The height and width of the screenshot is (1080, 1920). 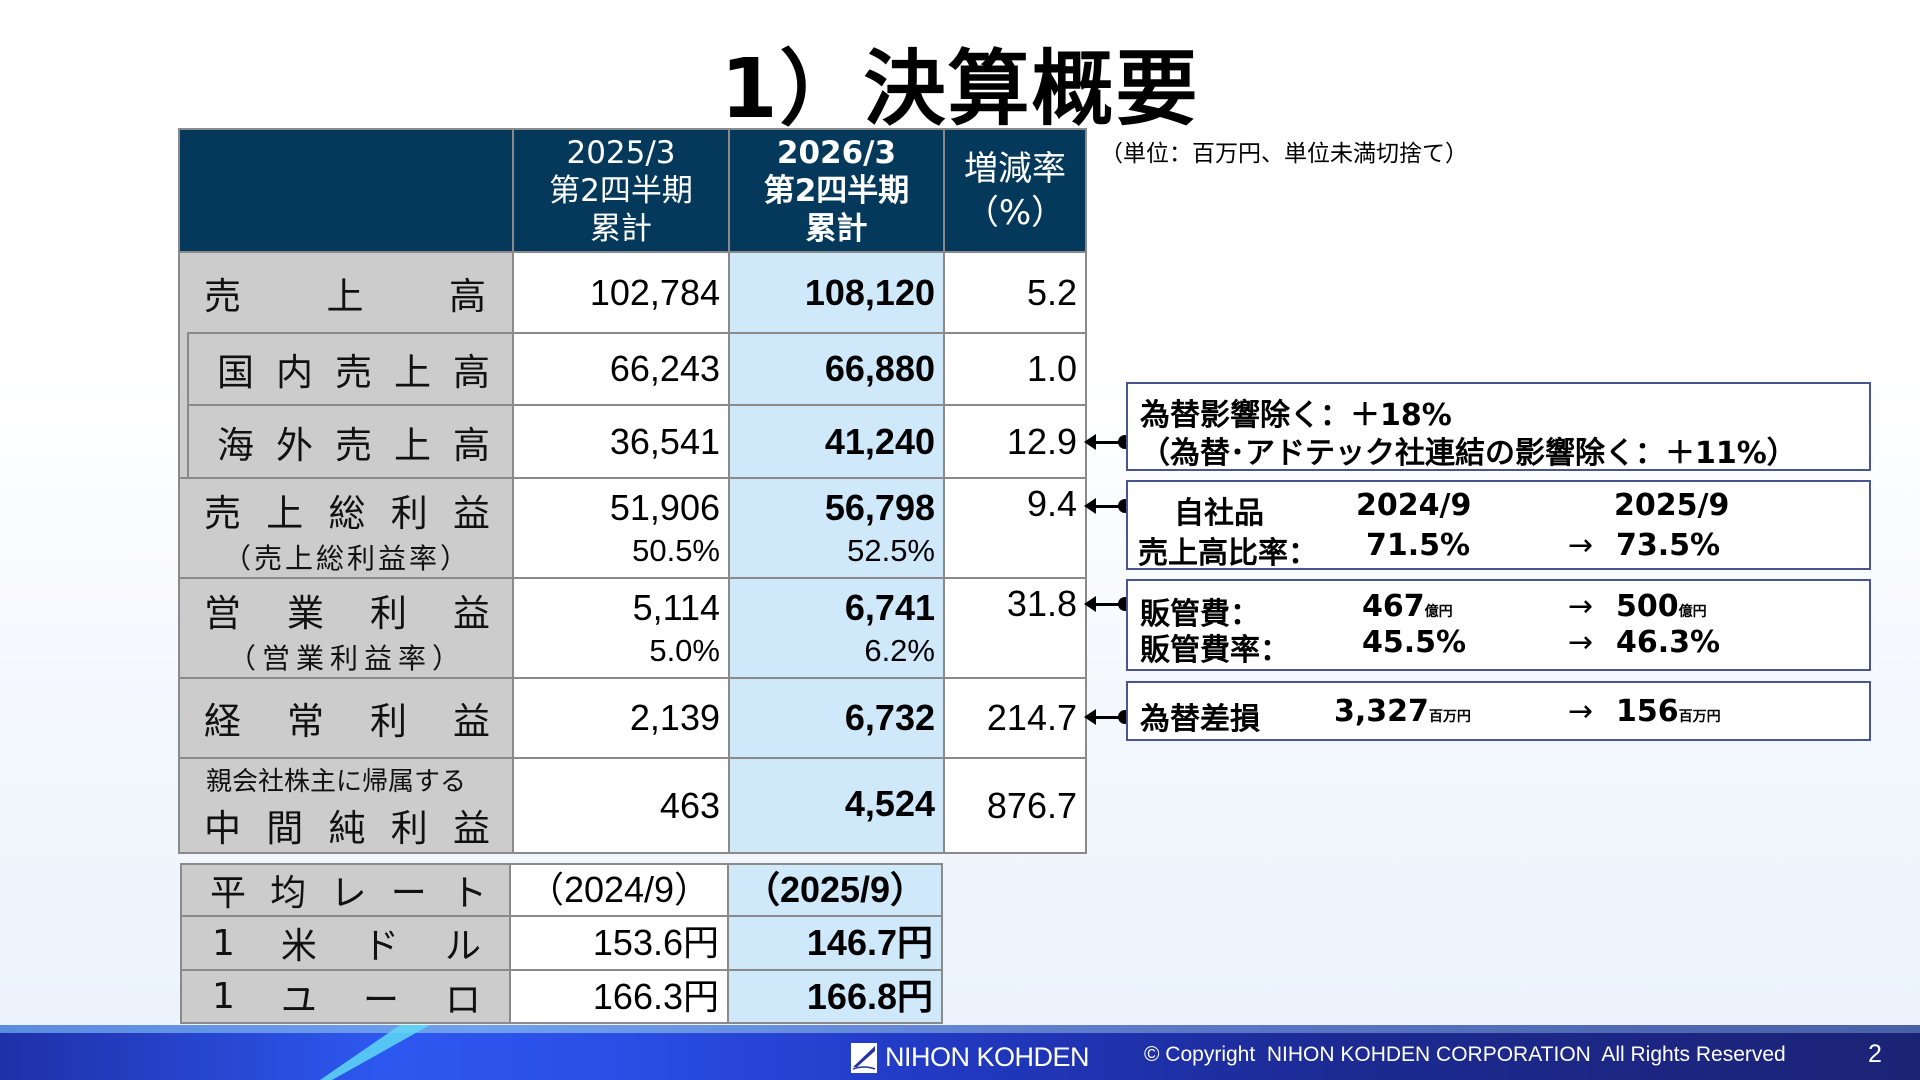 What do you see at coordinates (1015, 528) in the screenshot?
I see `gross-profit-change: 9.4` at bounding box center [1015, 528].